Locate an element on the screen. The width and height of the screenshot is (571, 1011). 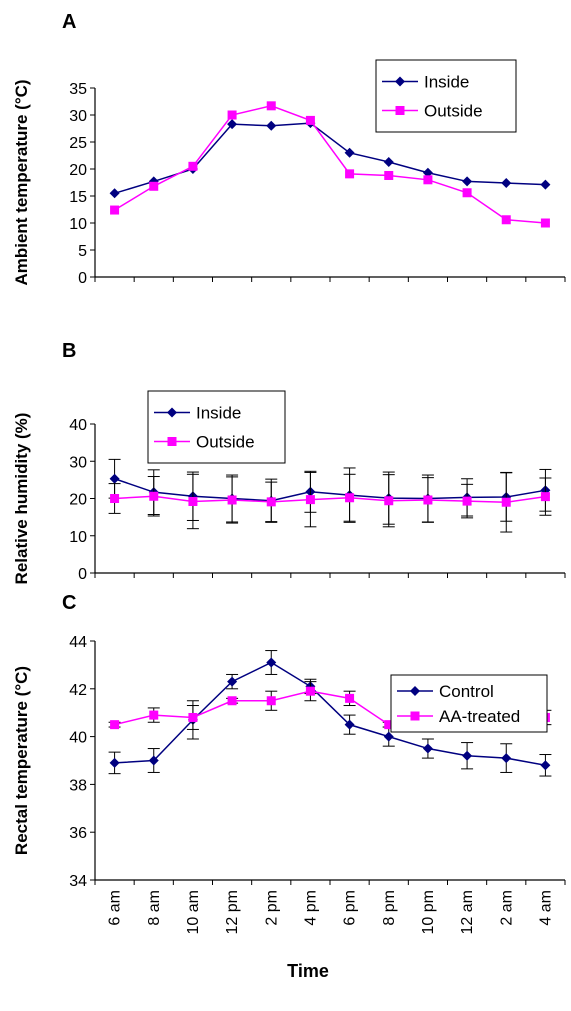
y-axis-label: Rectal temperature (°C) is located at coordinates (21, 760).